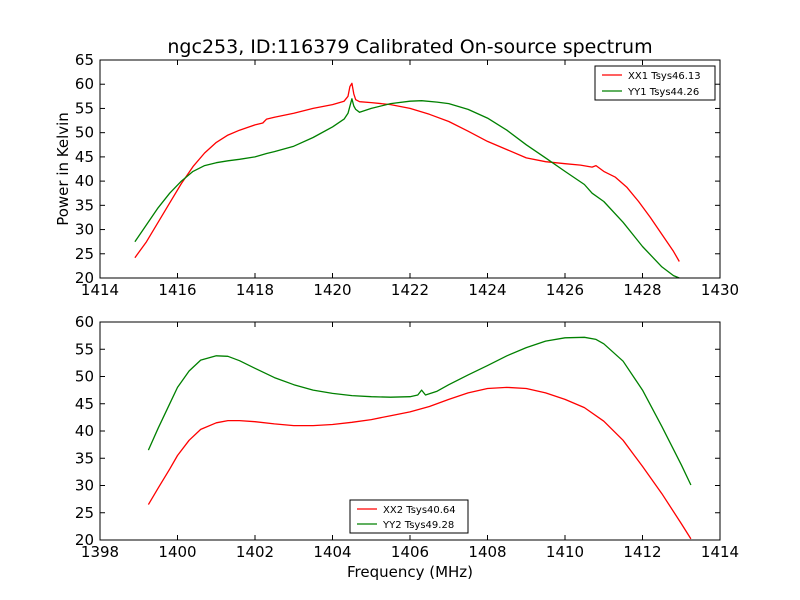  What do you see at coordinates (410, 290) in the screenshot?
I see `x-tick-label: 1422` at bounding box center [410, 290].